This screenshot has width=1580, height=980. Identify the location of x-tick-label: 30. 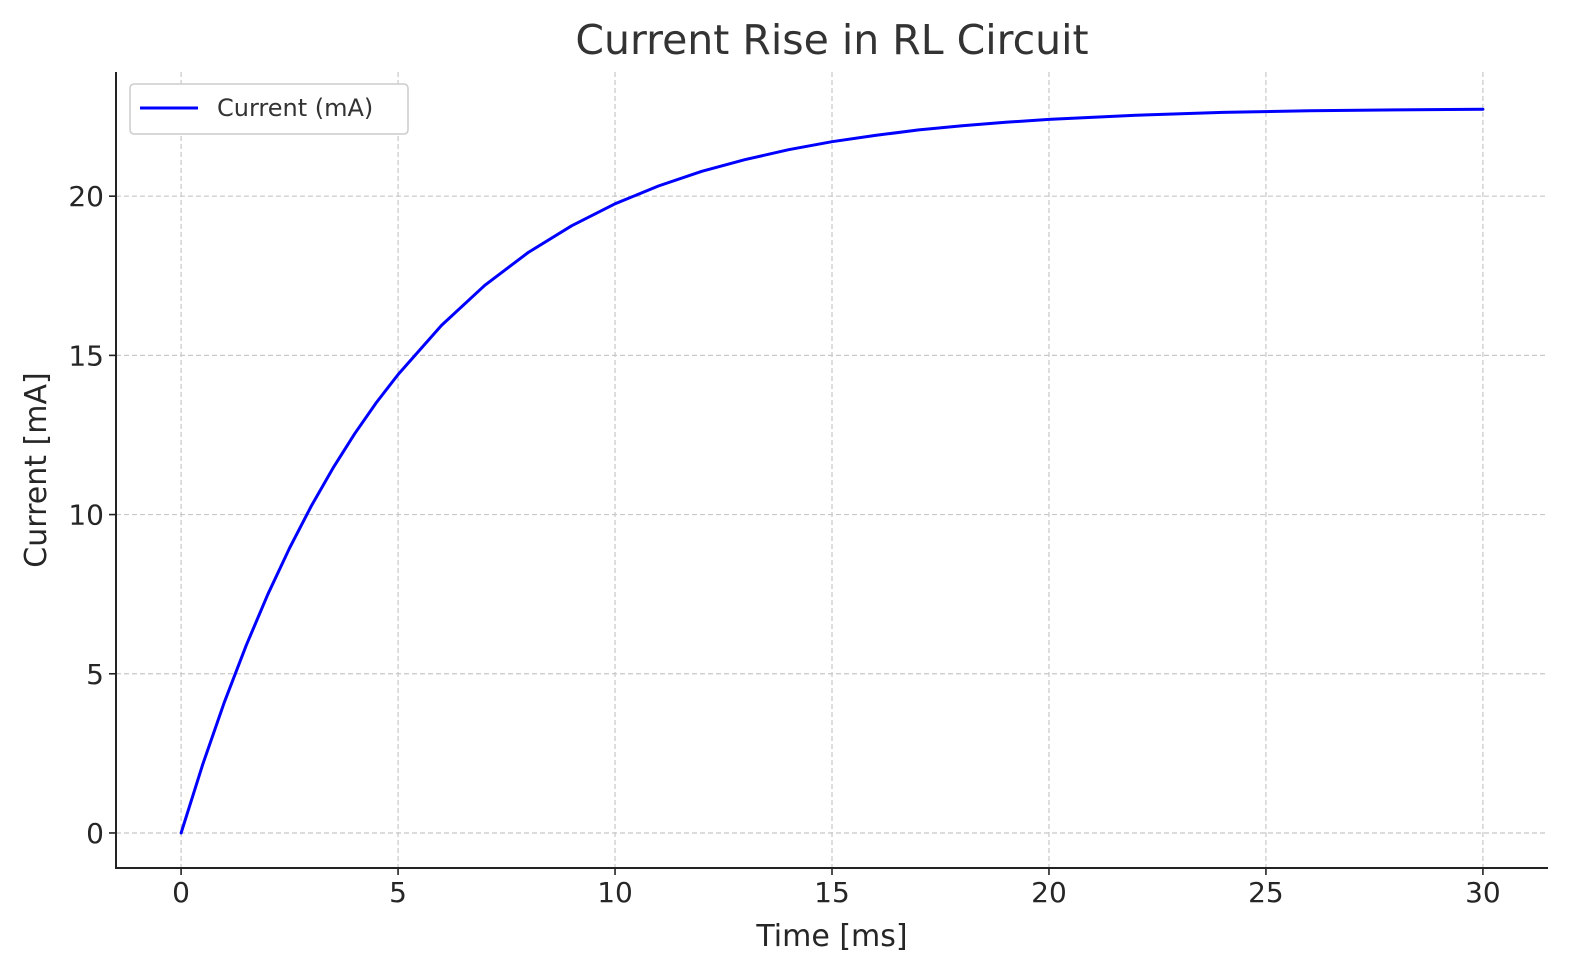
(1483, 892).